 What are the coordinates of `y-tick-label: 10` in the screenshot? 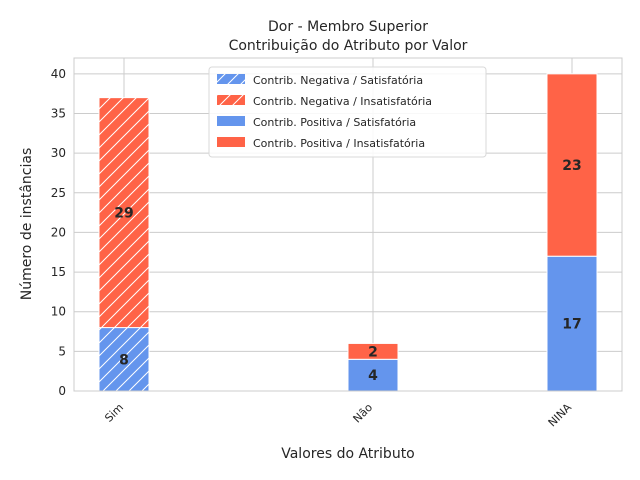 It's located at (58, 312).